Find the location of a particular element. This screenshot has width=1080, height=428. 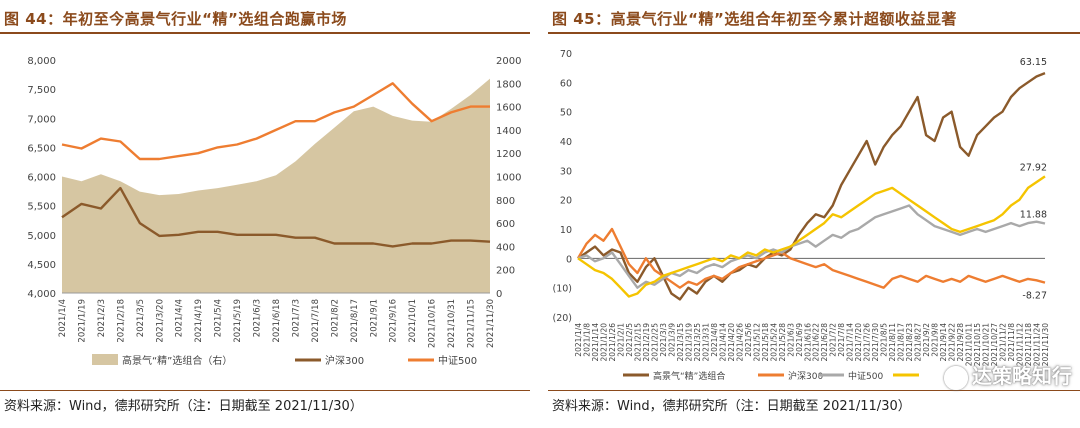

legend-swatch is located at coordinates (105, 359).